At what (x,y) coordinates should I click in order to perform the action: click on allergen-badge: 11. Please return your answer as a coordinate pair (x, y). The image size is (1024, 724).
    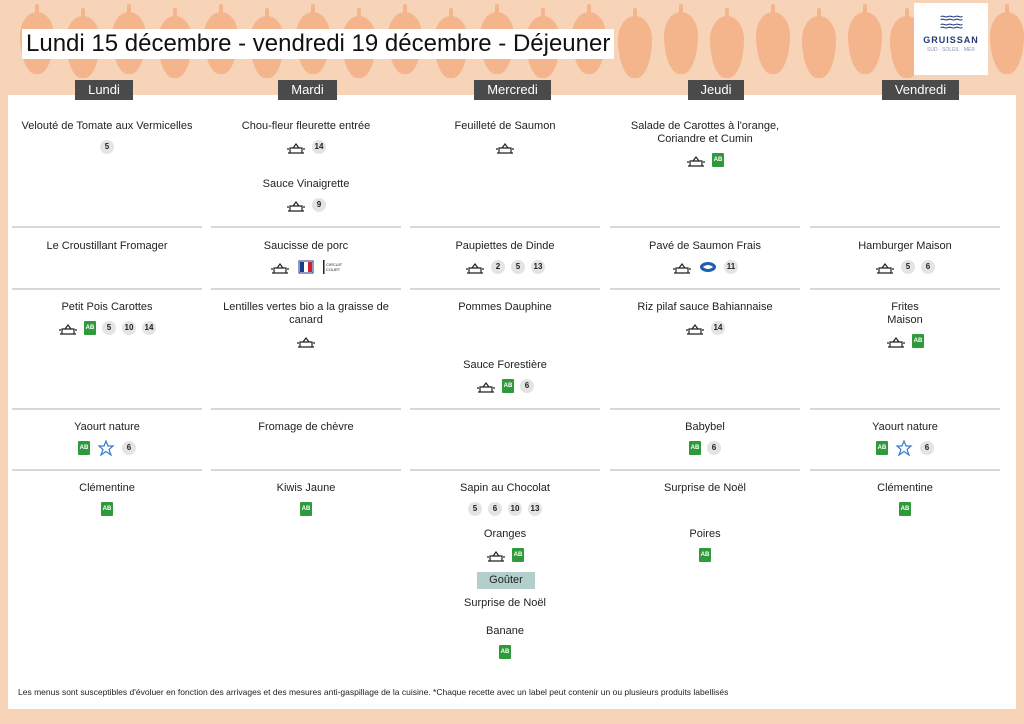
    Looking at the image, I should click on (731, 267).